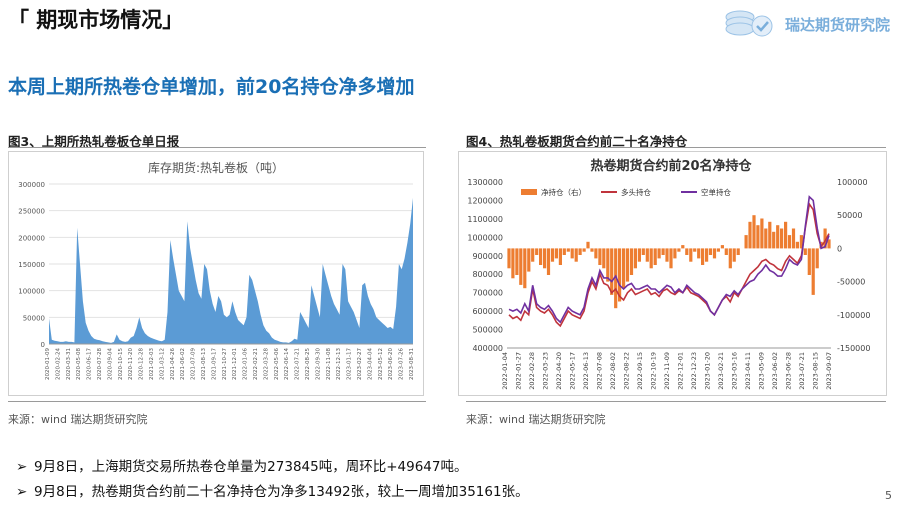 The width and height of the screenshot is (900, 505). Describe the element at coordinates (216, 167) in the screenshot. I see `chart-title: 库存期货:热轧卷板（吨）` at that location.